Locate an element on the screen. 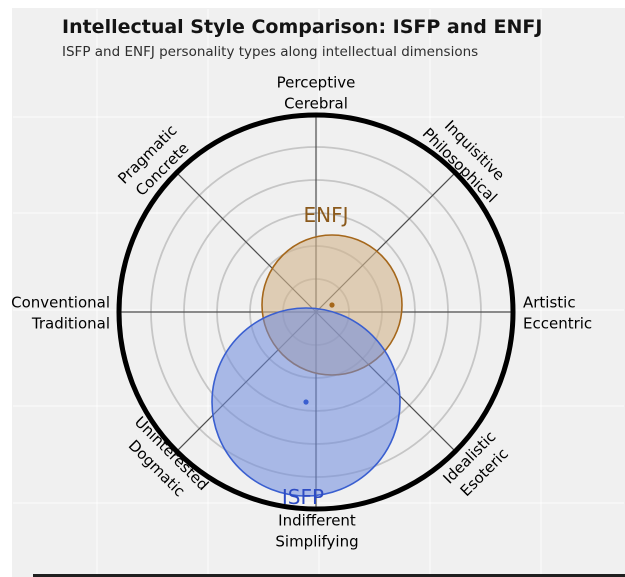  axis-label-perceptive-cerebral: Perceptive Cerebral is located at coordinates (316, 92).